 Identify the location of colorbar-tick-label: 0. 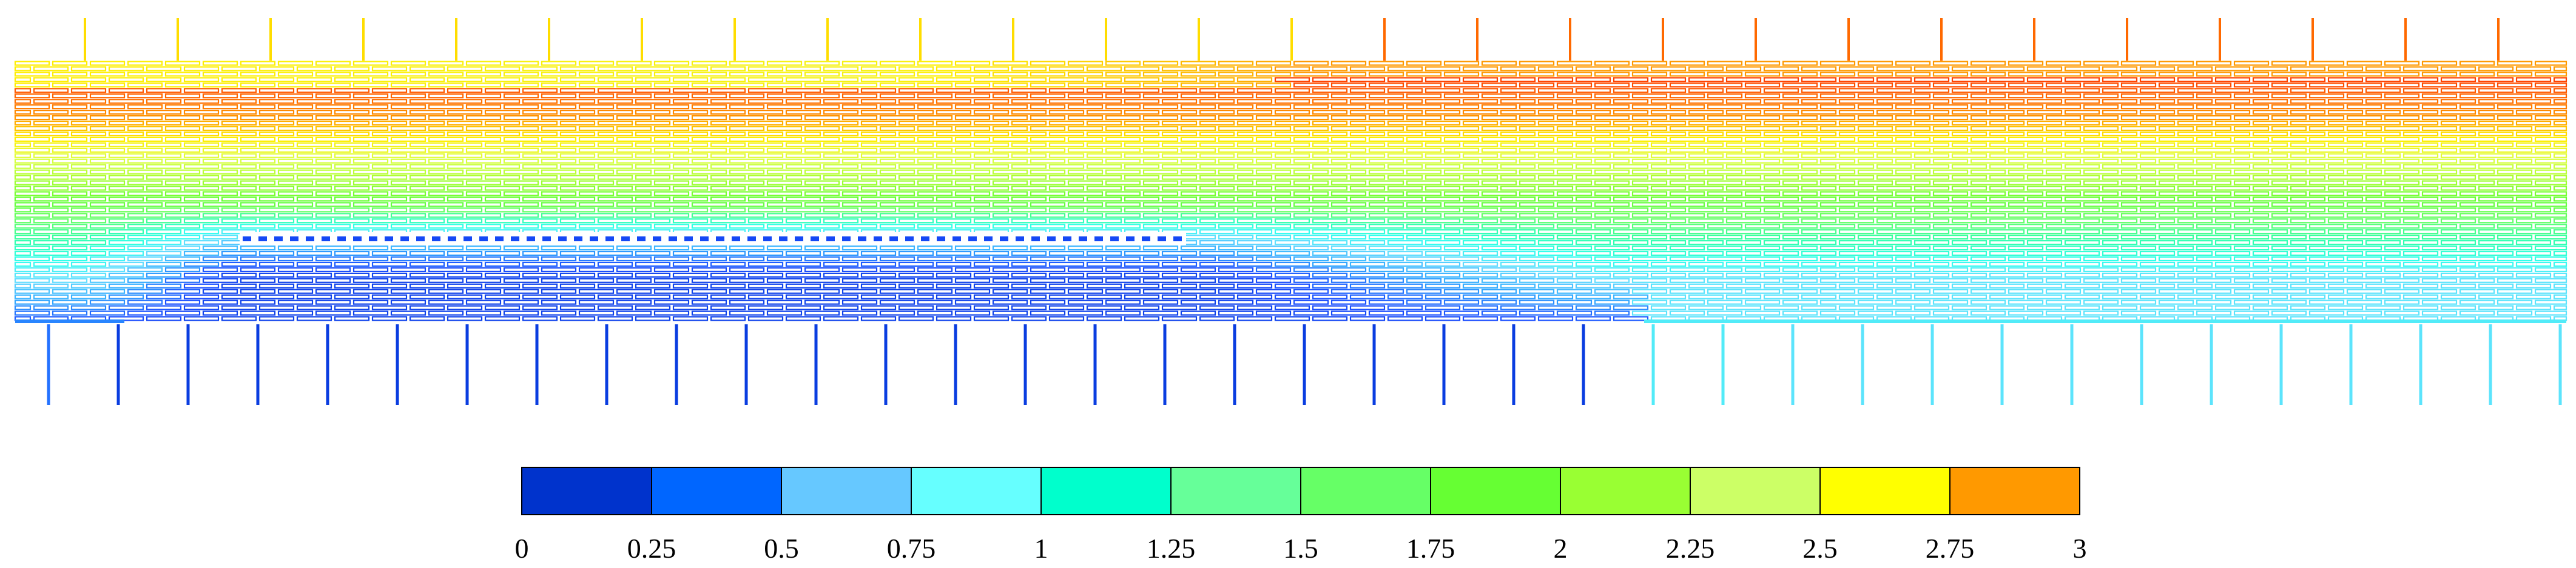
(522, 548).